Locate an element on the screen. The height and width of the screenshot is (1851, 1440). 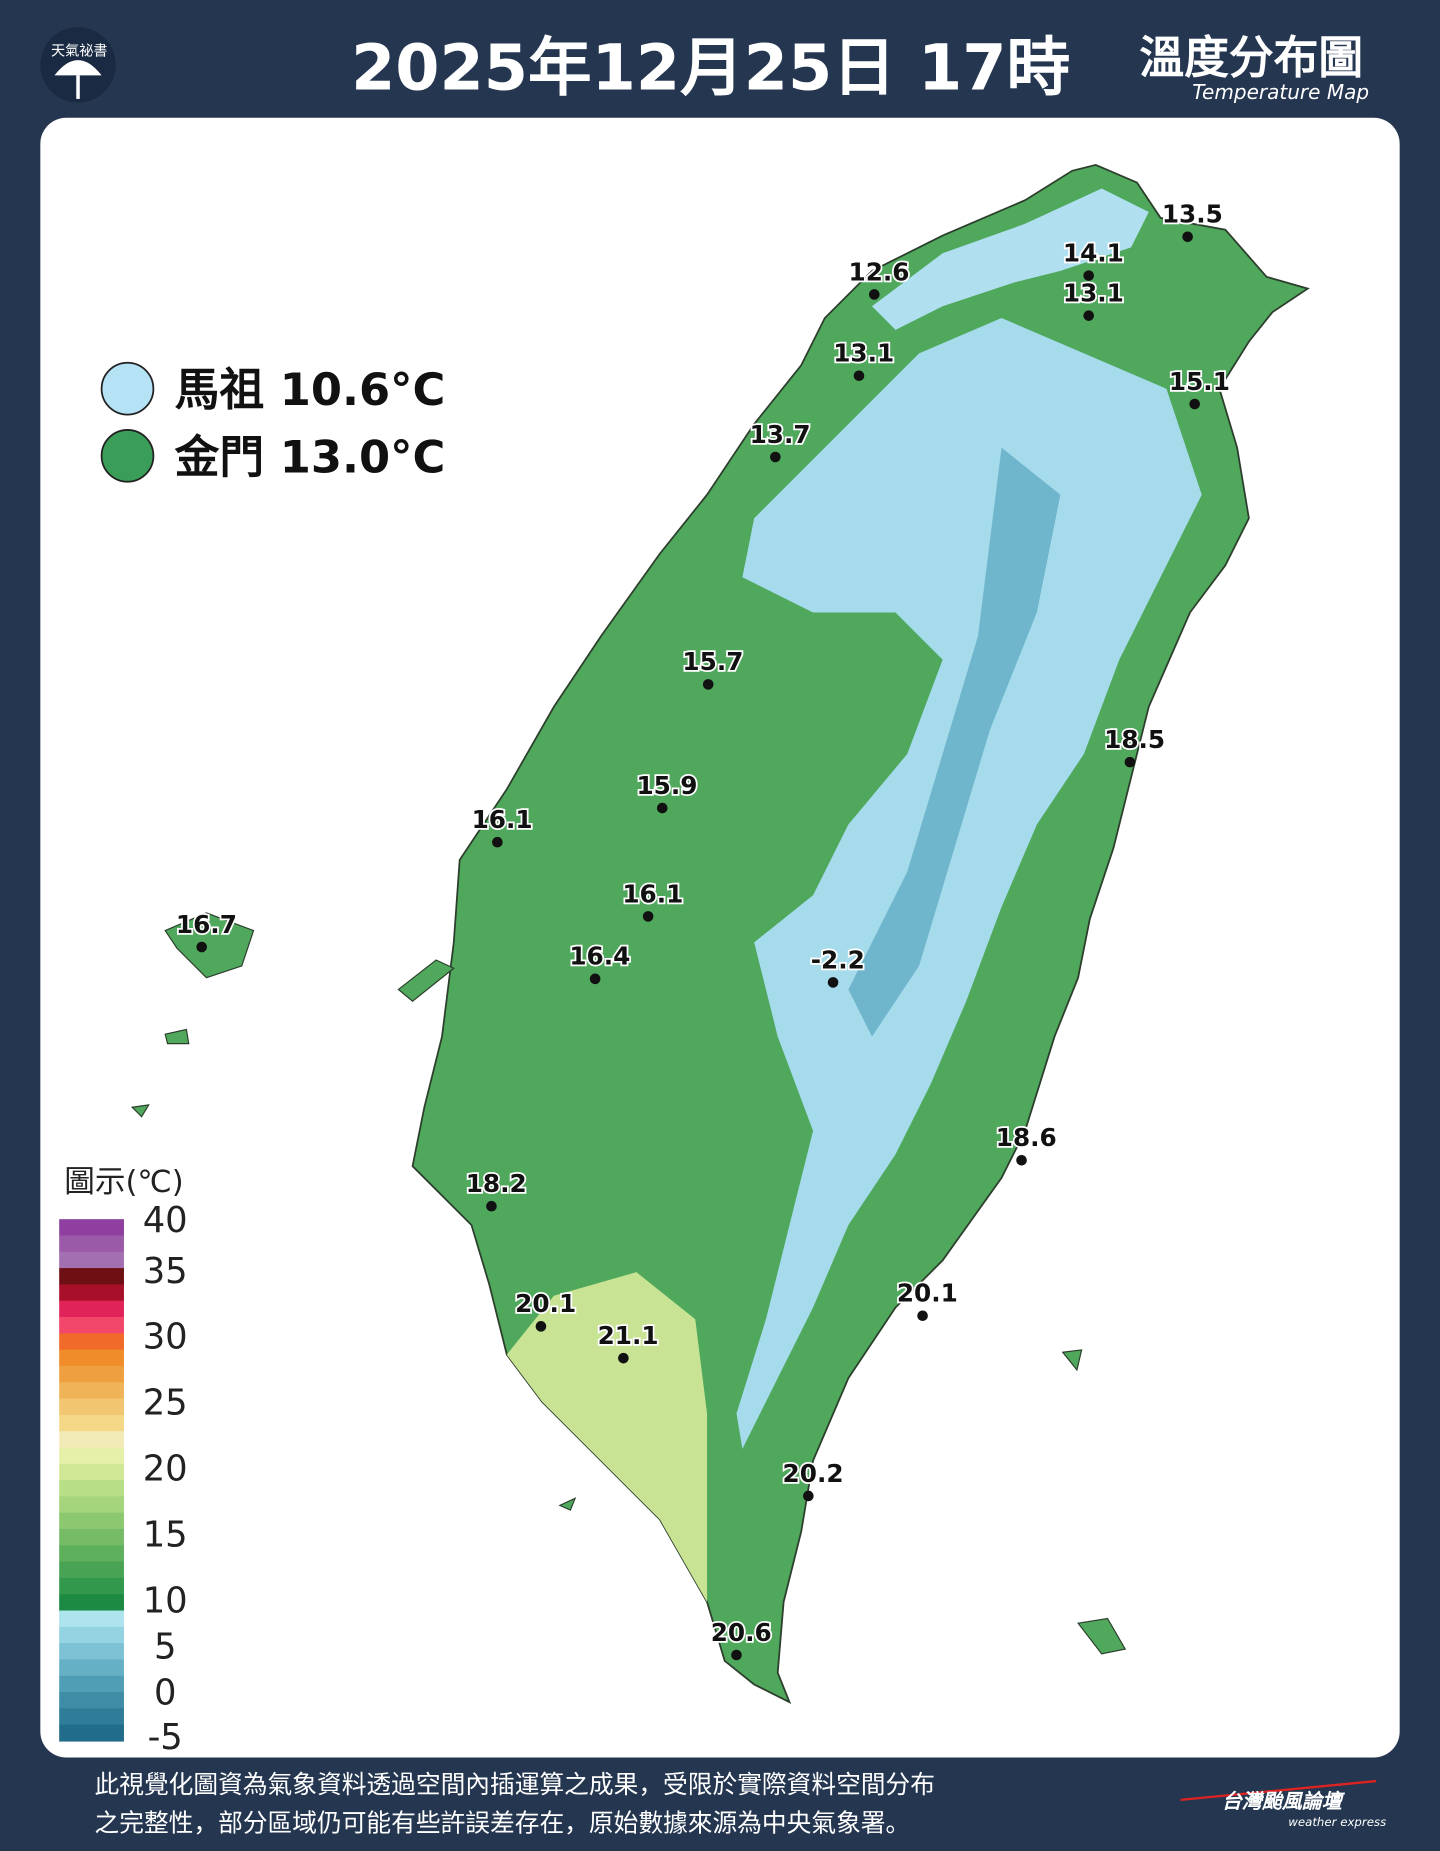
green-island is located at coordinates (1072, 1360).